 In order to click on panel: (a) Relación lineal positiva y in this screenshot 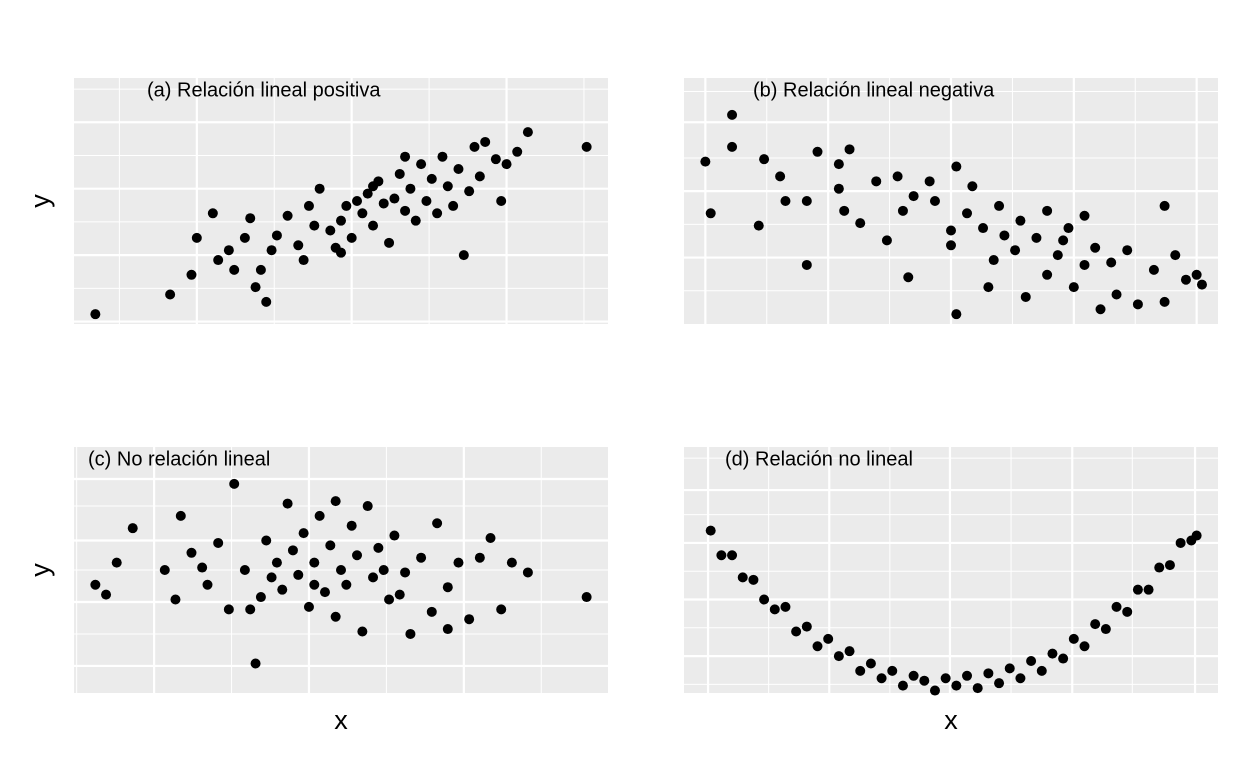, I will do `click(316, 201)`.